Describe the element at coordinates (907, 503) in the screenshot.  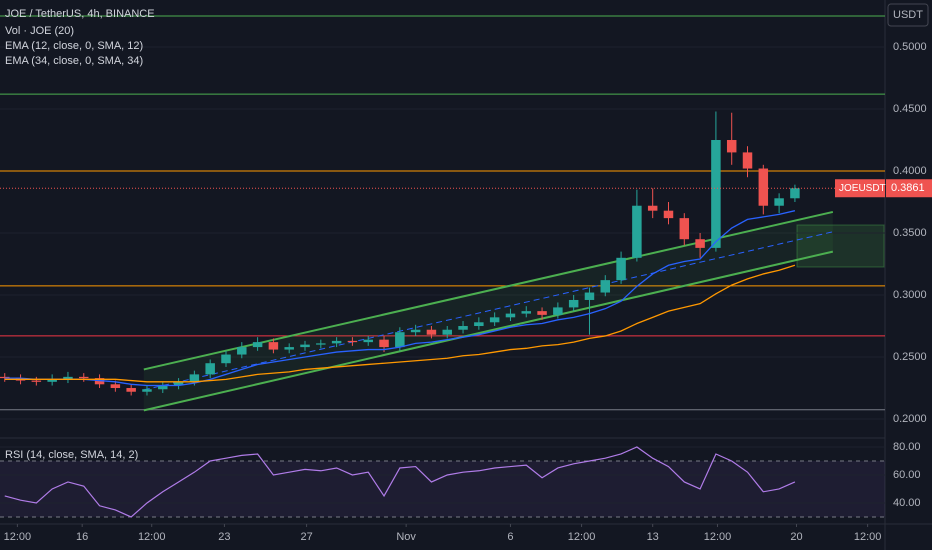
I see `rsi-tick-label: 40.00` at that location.